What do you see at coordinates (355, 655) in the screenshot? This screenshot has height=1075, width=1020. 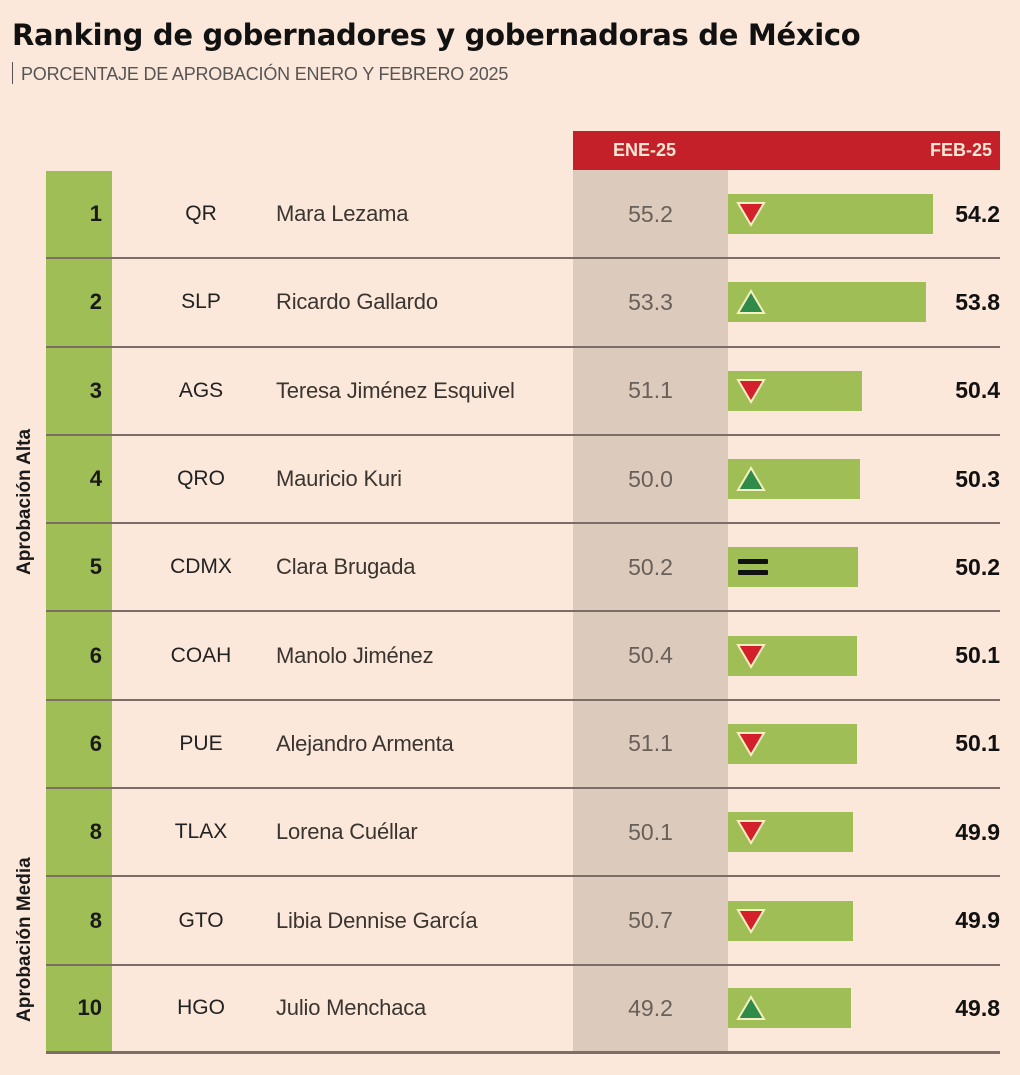 I see `governor-name: Manolo Jiménez` at bounding box center [355, 655].